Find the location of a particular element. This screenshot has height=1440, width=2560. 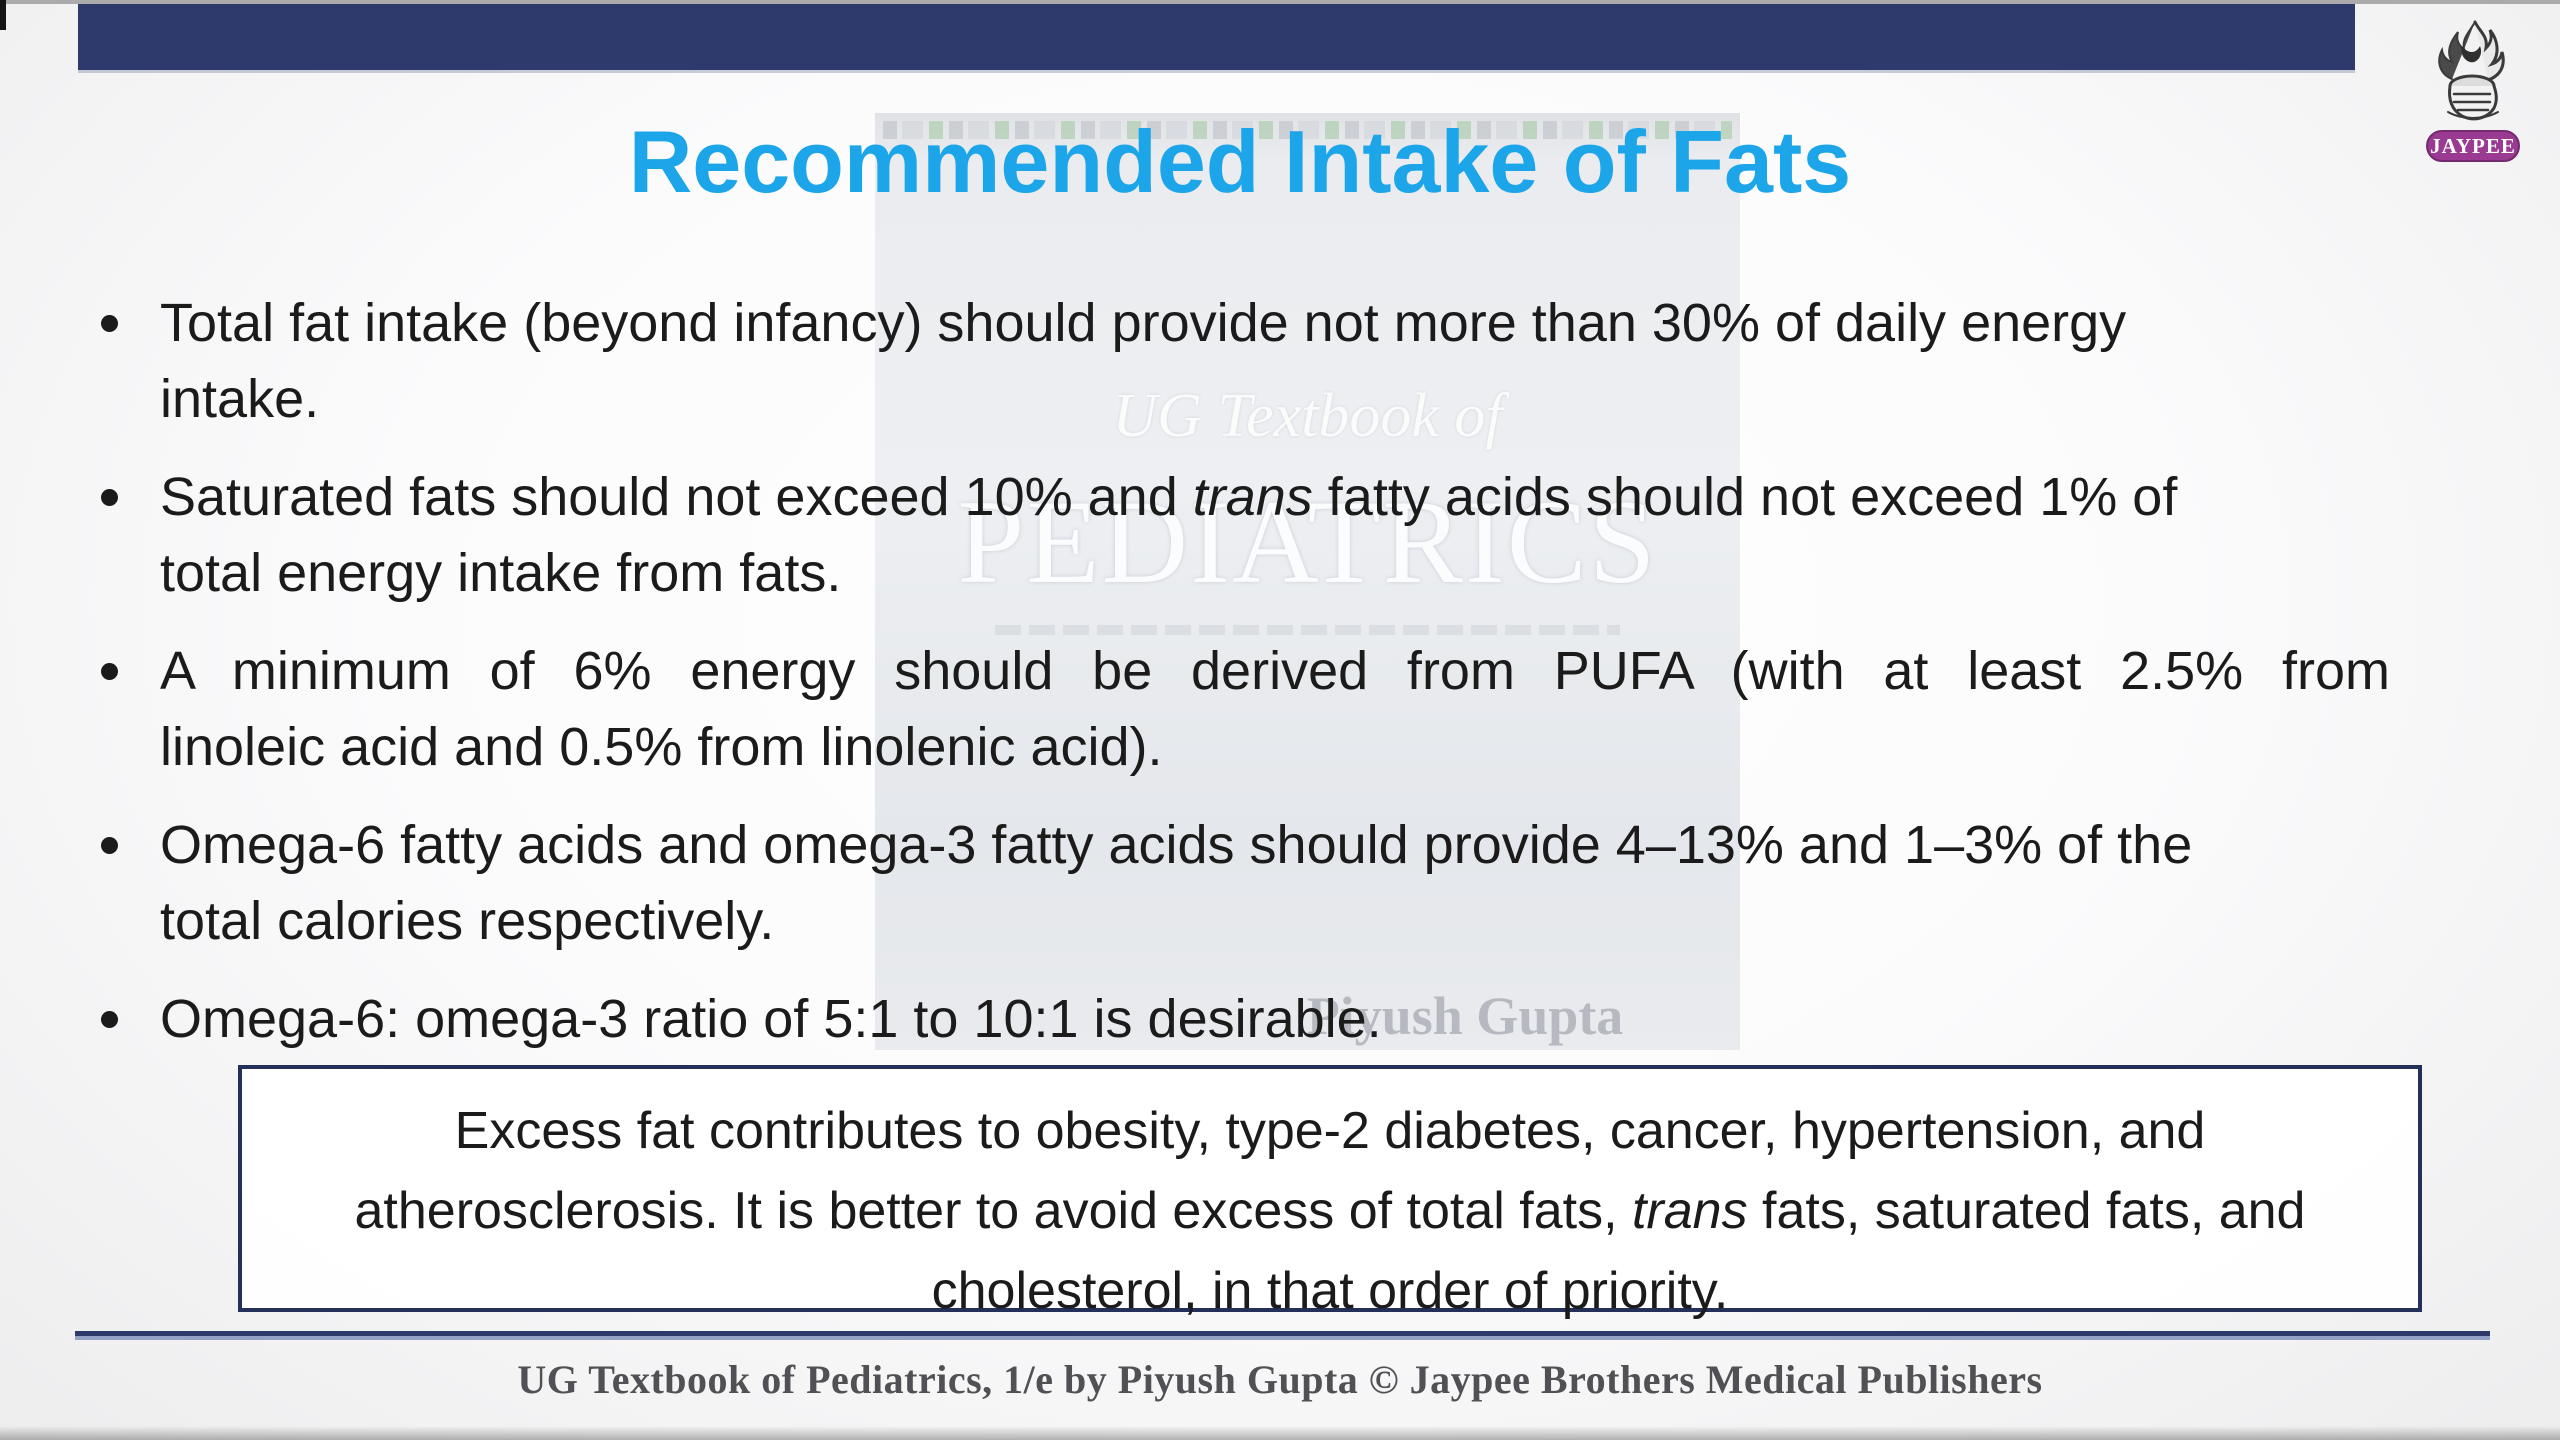

bullet-text: Saturated fats should not exceed 10% and is located at coordinates (676, 497).